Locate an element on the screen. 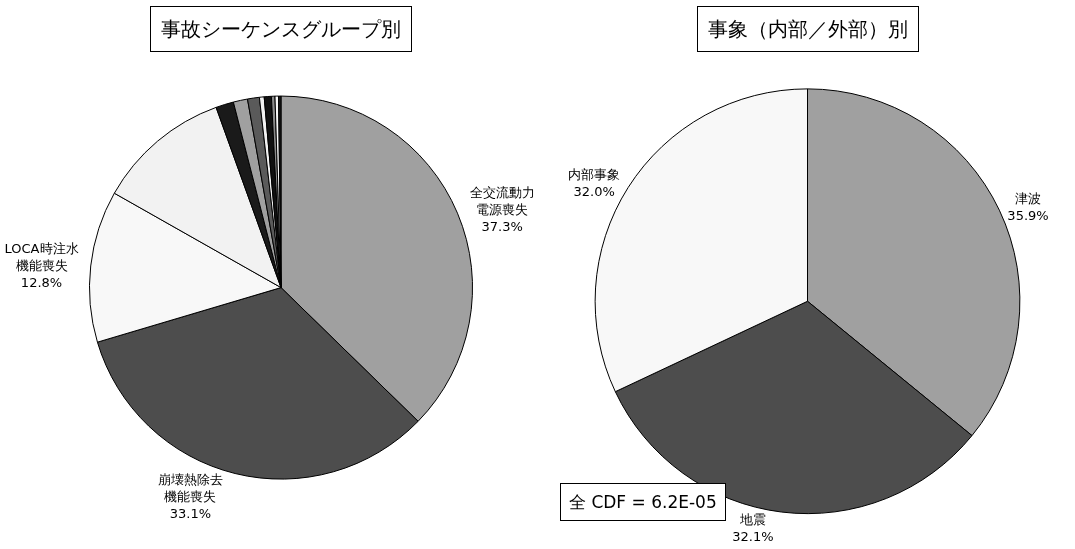 This screenshot has height=549, width=1075. data-label: 33.1% is located at coordinates (190, 513).